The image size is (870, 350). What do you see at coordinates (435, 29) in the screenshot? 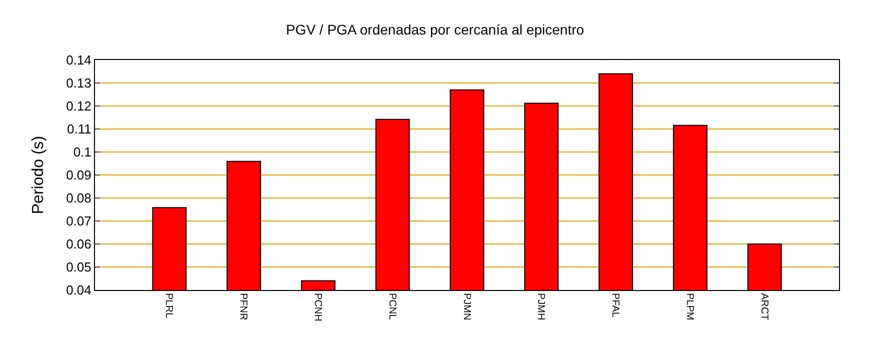
I see `chart-title: PGV / PGA ordenadas por cercanía al epicentro` at bounding box center [435, 29].